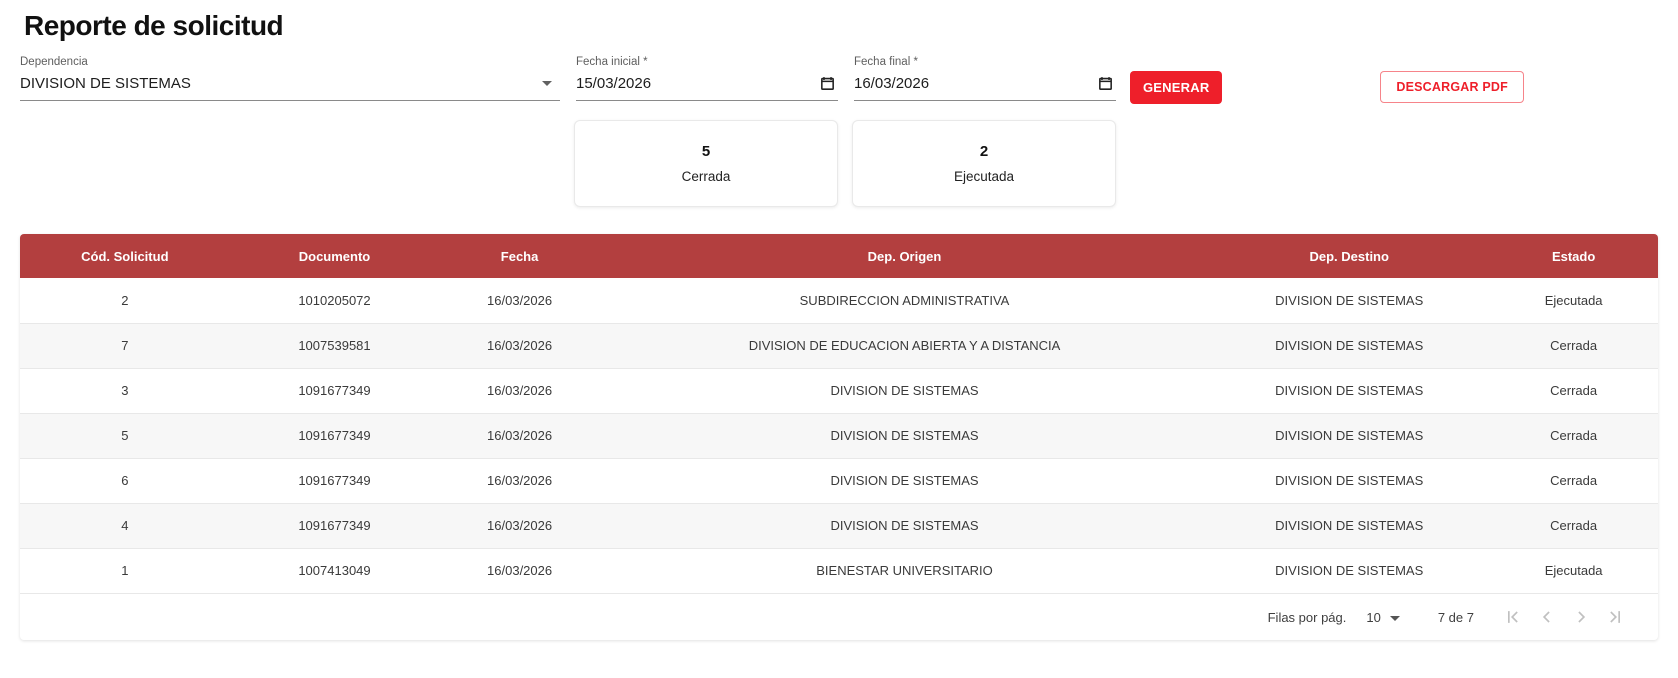 Image resolution: width=1678 pixels, height=678 pixels. What do you see at coordinates (125, 300) in the screenshot?
I see `cell-cod-solicitud: 2` at bounding box center [125, 300].